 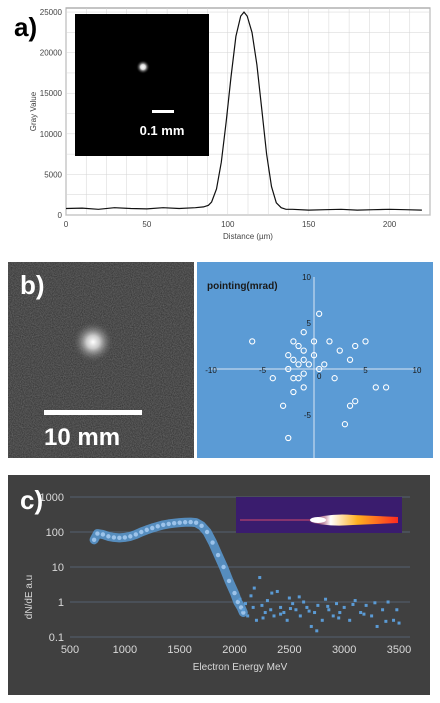 What do you see at coordinates (417, 370) in the screenshot?
I see `x-tick-label: 10` at bounding box center [417, 370].